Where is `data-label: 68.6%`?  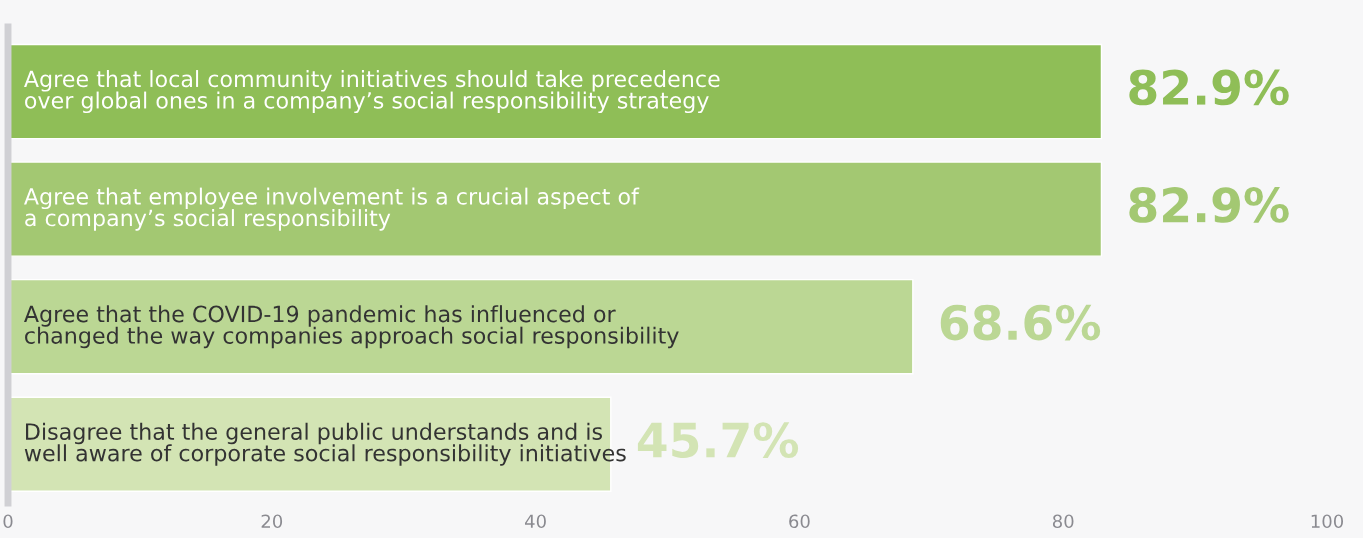
data-label: 68.6% is located at coordinates (1020, 322).